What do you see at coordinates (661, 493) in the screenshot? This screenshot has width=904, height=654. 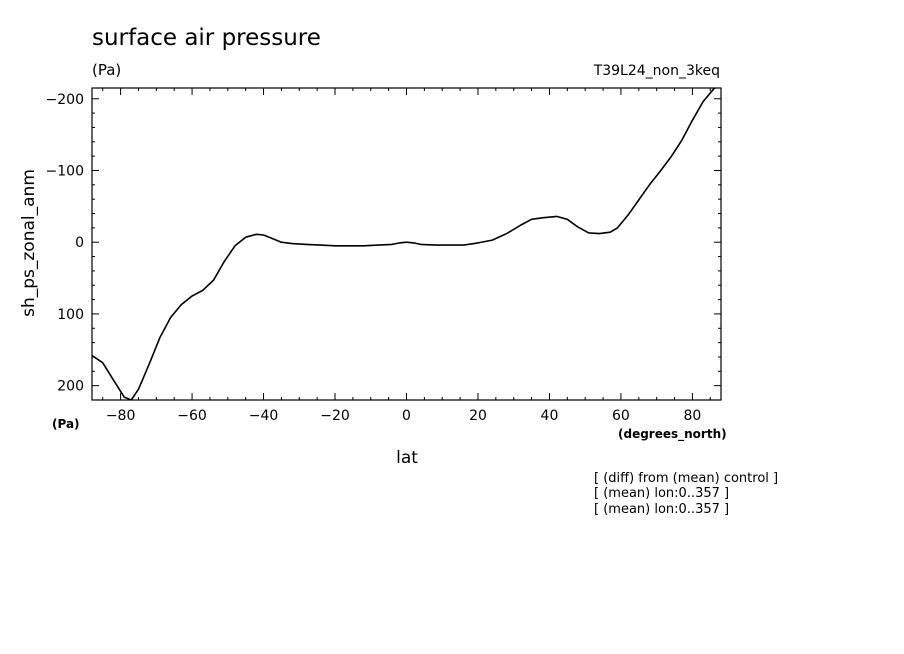 I see `note-line-2: [ (mean) lon:0..357 ]` at bounding box center [661, 493].